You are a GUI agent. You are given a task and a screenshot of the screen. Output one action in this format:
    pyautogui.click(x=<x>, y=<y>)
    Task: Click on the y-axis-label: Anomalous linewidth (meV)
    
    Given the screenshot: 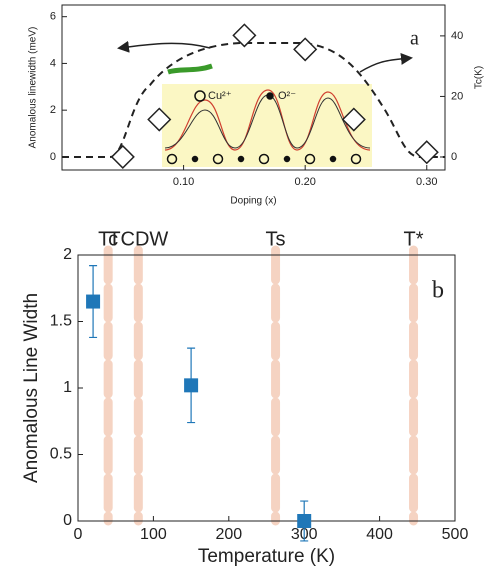 What is the action you would take?
    pyautogui.click(x=33, y=88)
    